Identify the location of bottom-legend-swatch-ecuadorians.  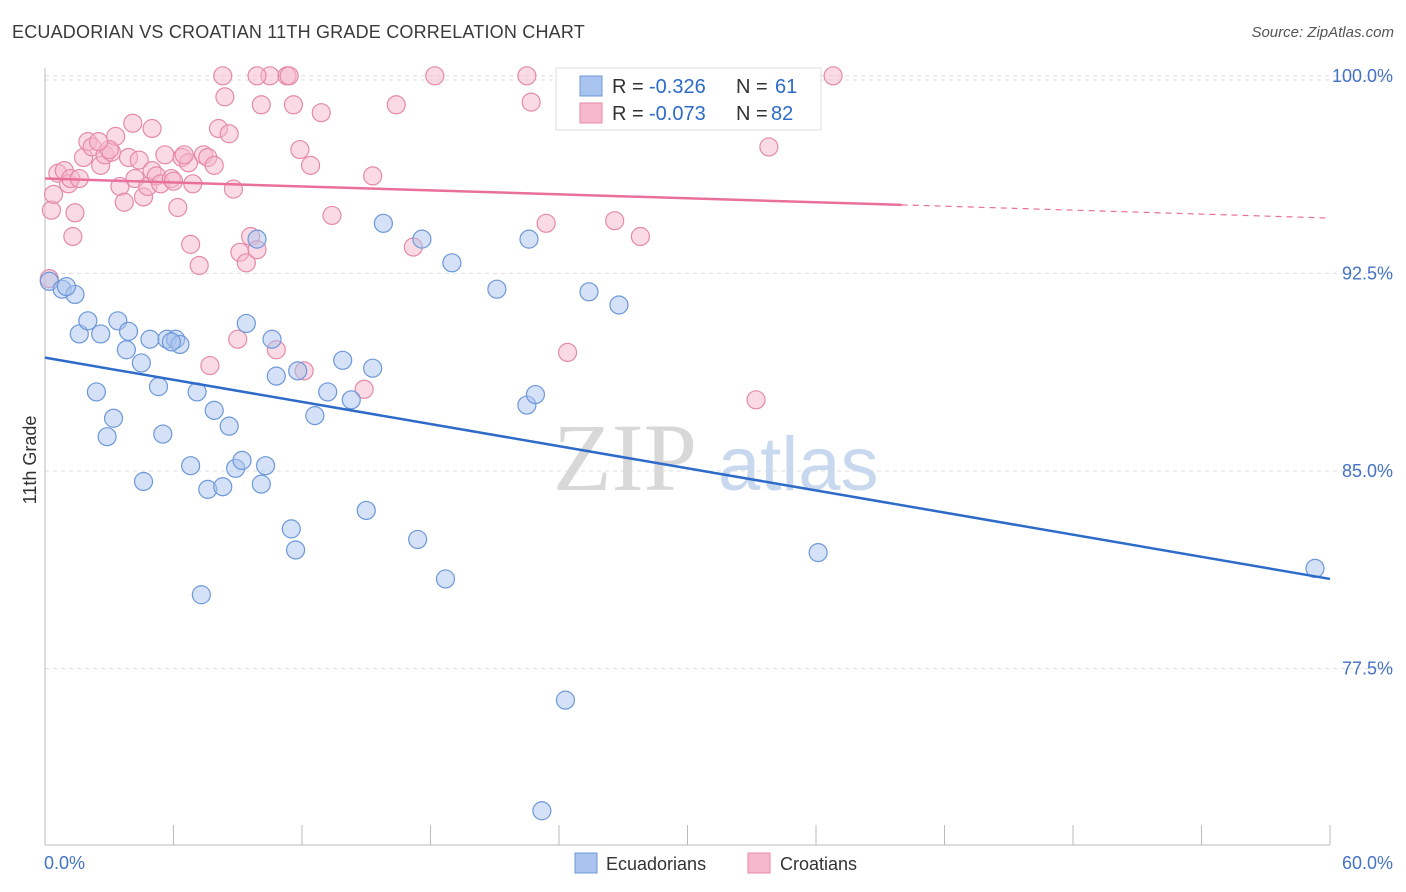
(586, 863).